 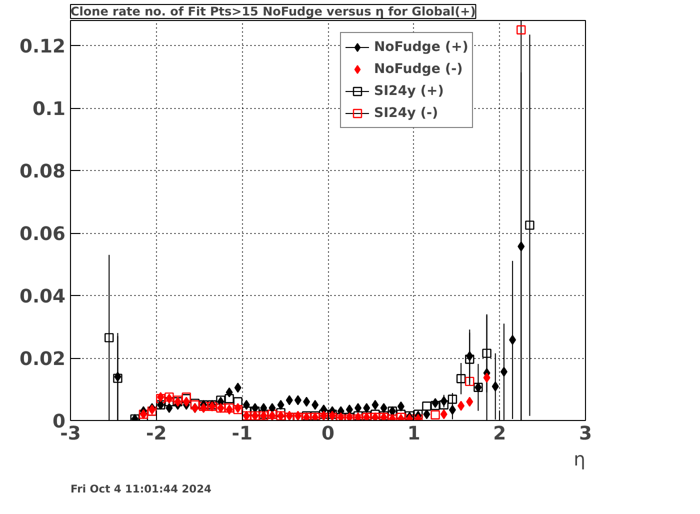 What do you see at coordinates (499, 434) in the screenshot?
I see `x-tick-label: 2` at bounding box center [499, 434].